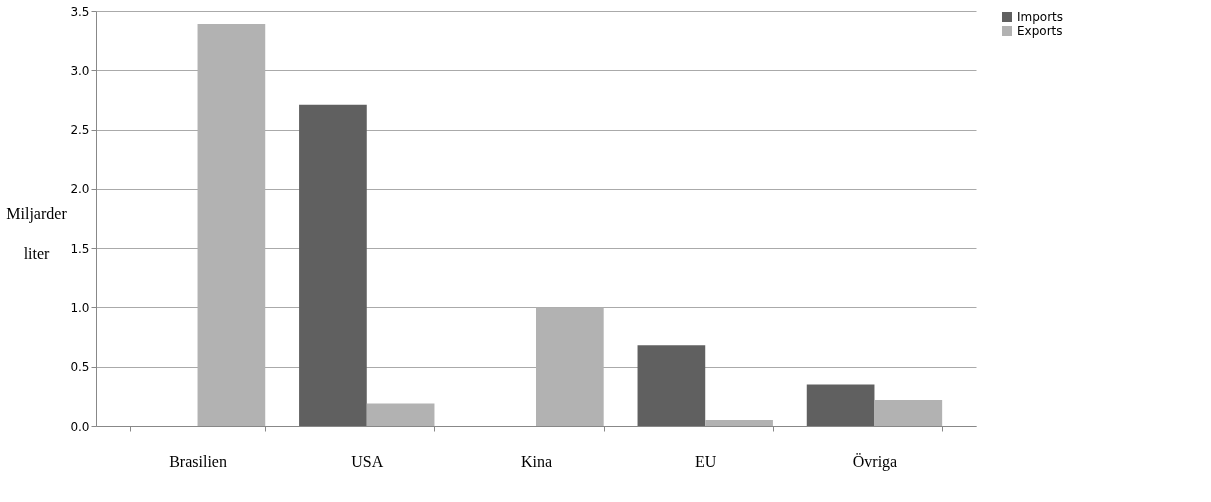  What do you see at coordinates (80, 130) in the screenshot?
I see `y-tick-label: 2.5` at bounding box center [80, 130].